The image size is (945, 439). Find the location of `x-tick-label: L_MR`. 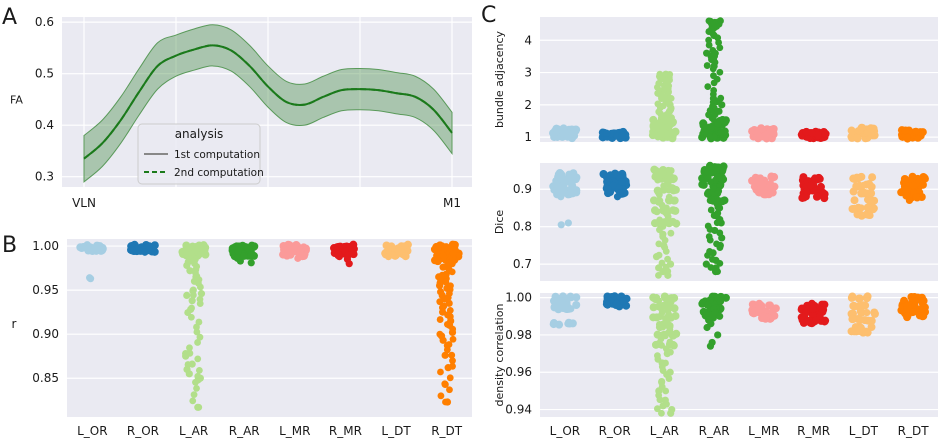

x-tick-label: L_MR is located at coordinates (763, 431).